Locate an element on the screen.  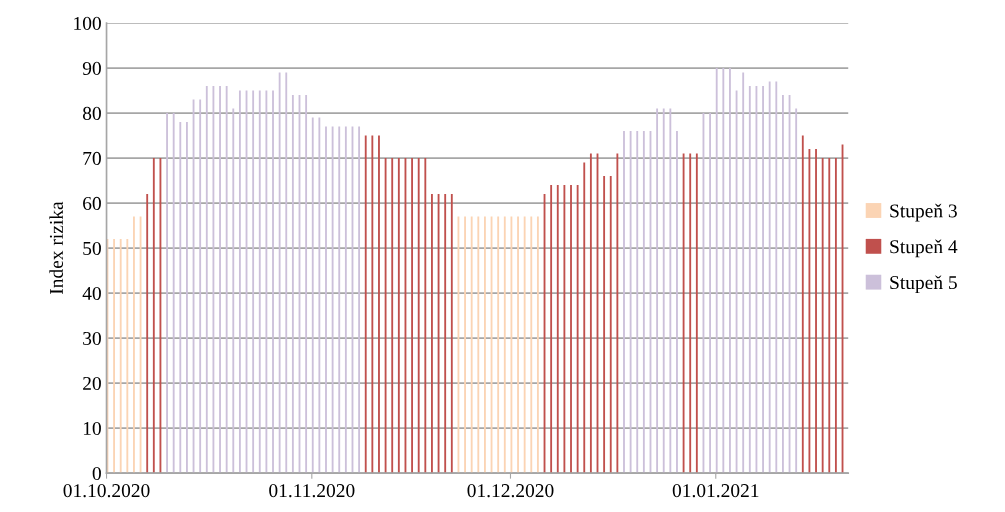
legend-label: Stupeň 4 is located at coordinates (924, 248).